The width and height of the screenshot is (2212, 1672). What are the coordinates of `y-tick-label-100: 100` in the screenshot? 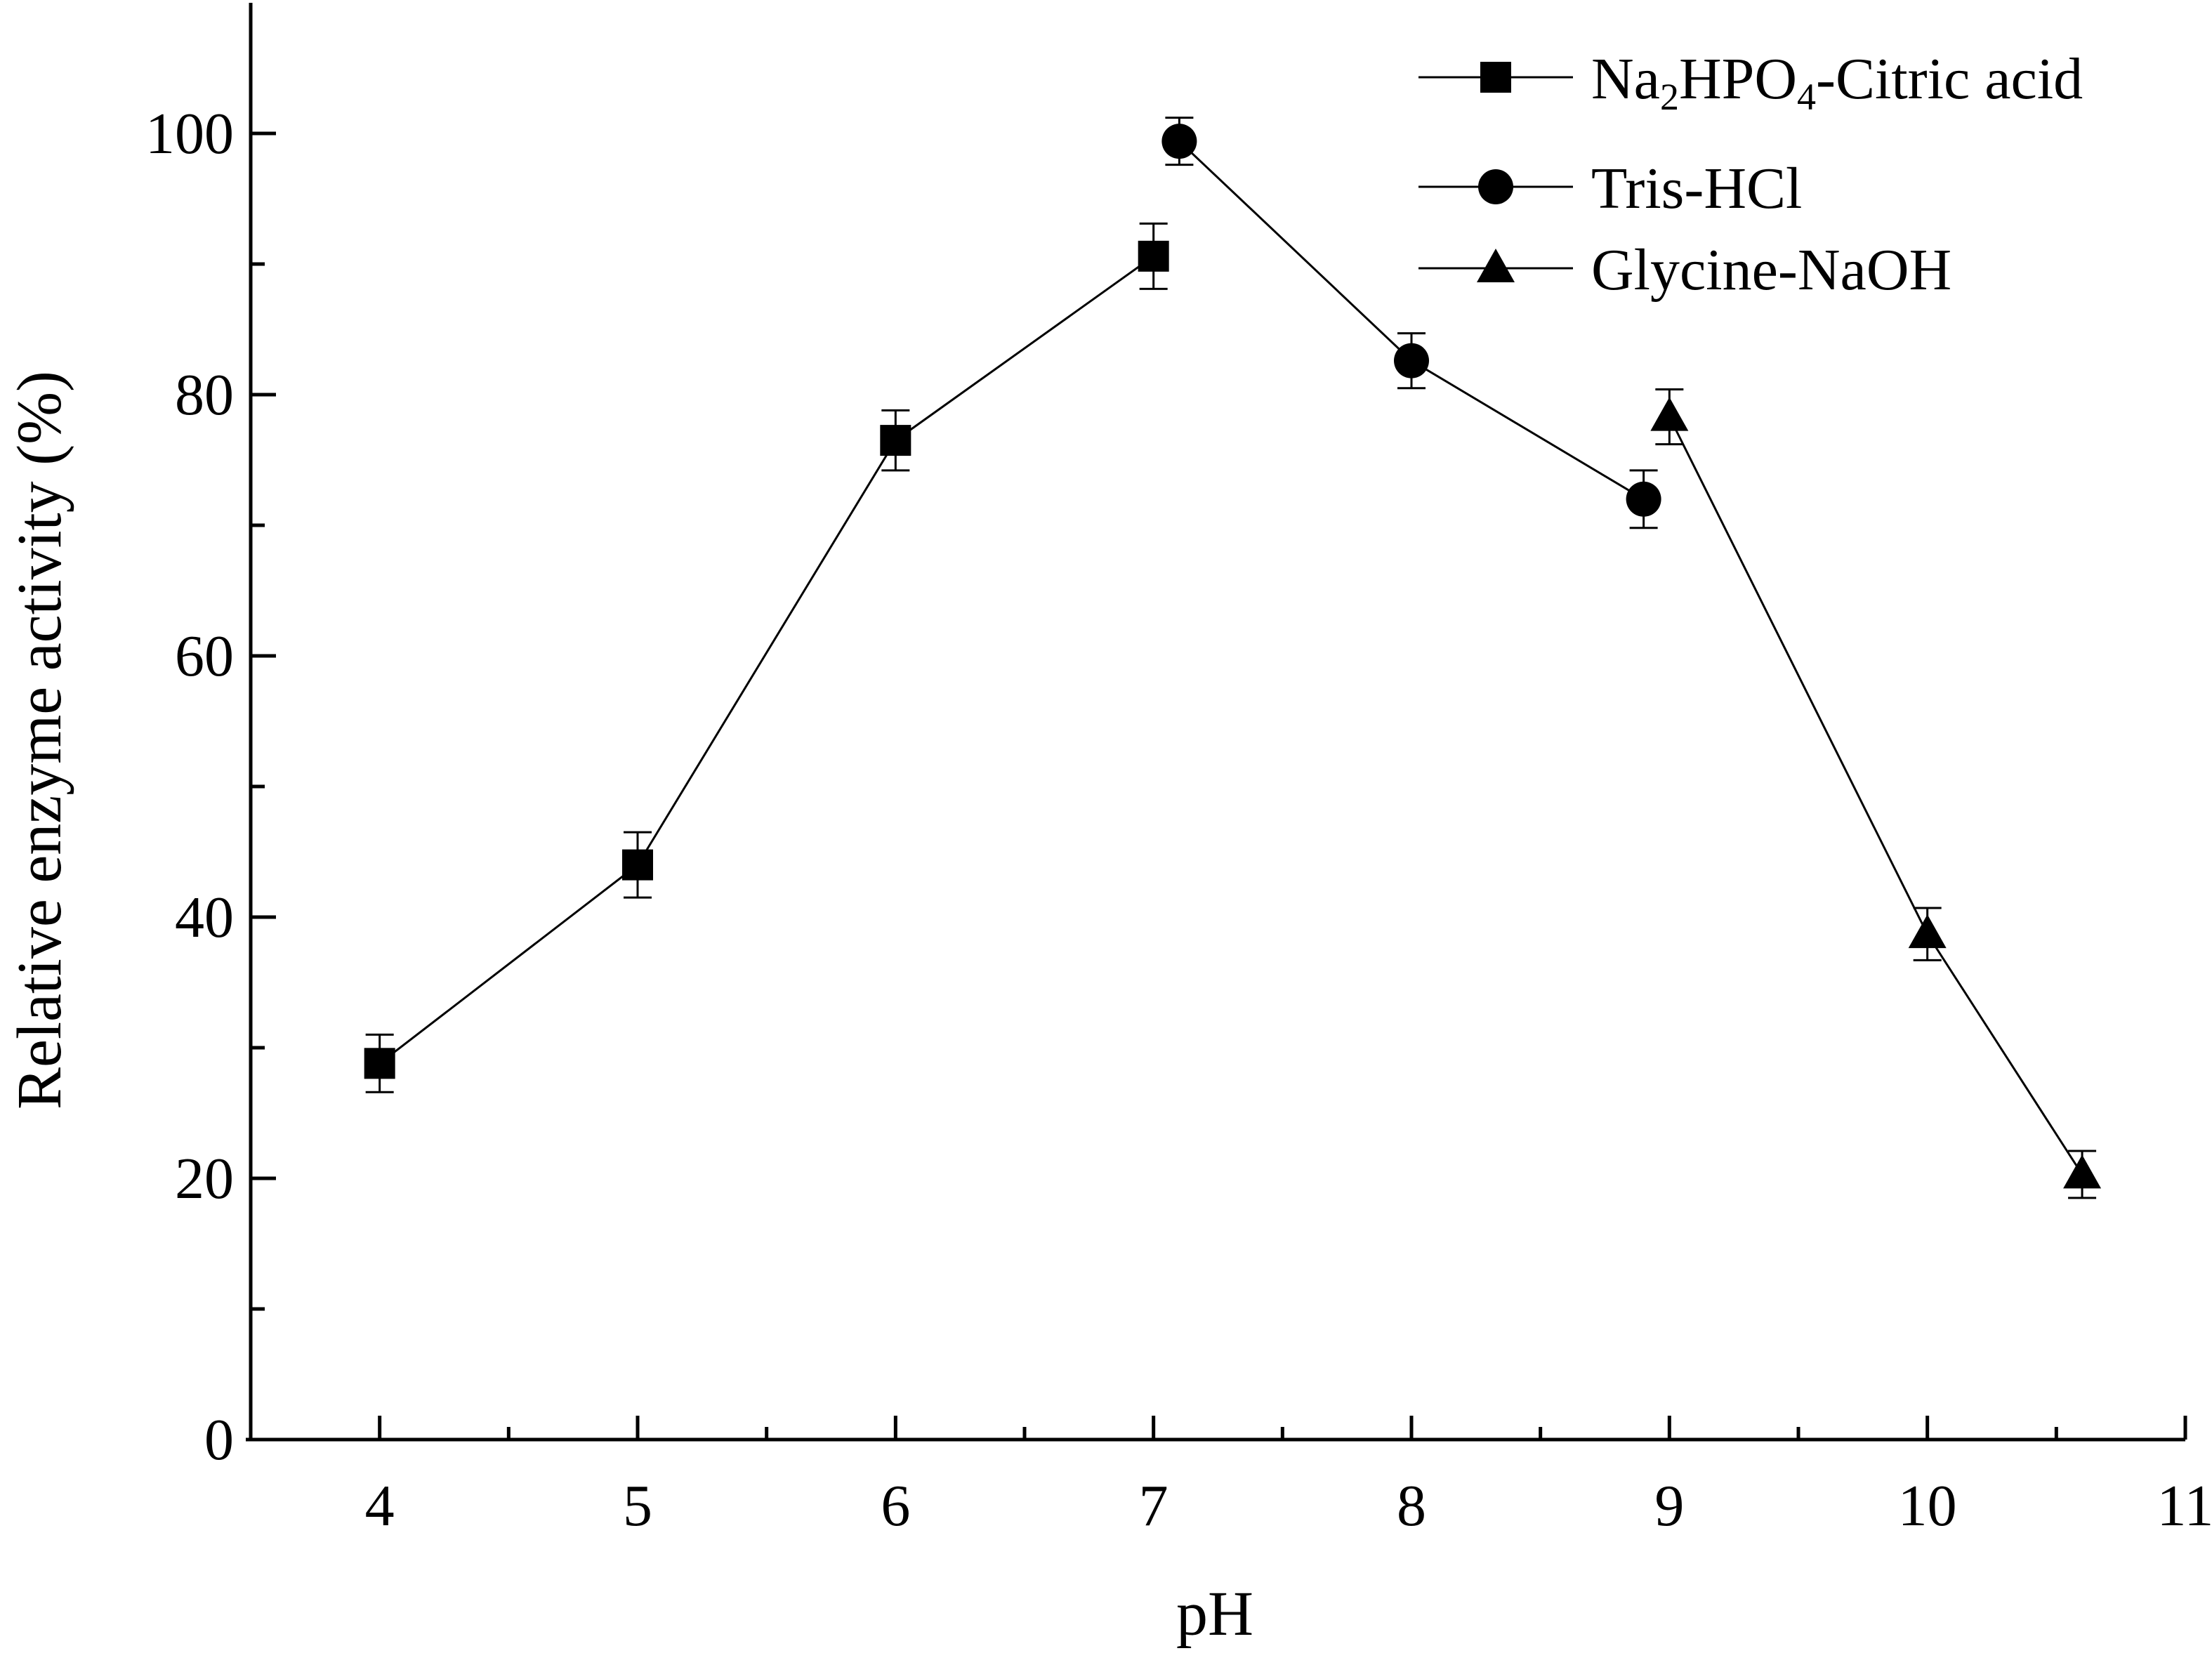 It's located at (189, 133).